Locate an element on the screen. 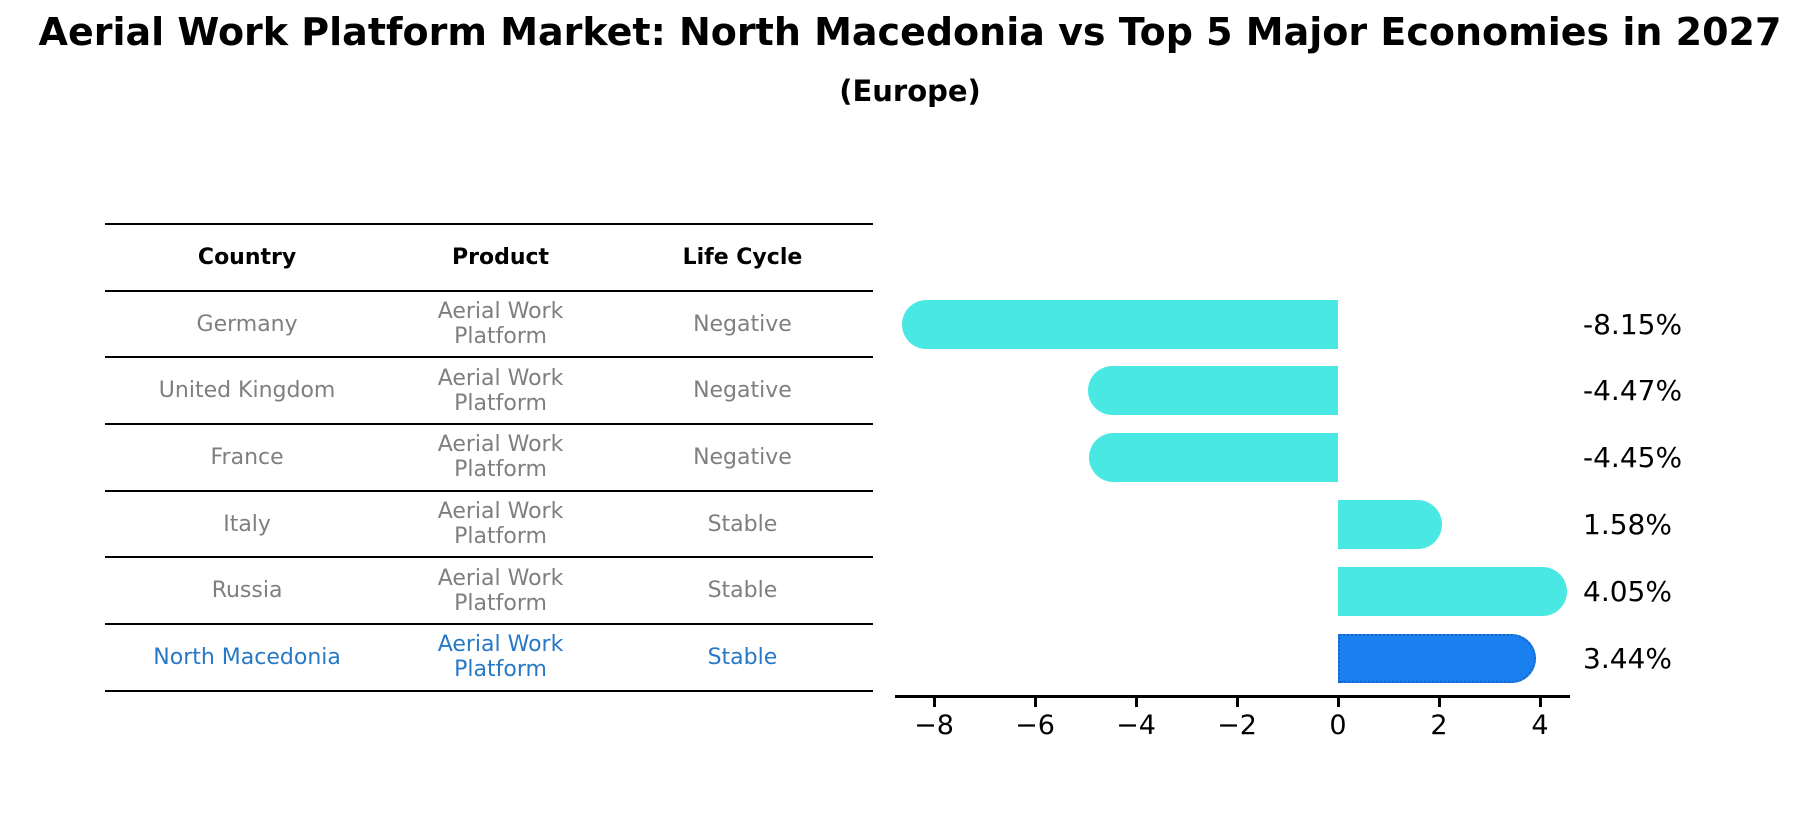 This screenshot has width=1820, height=823. value-label-germany: -8.15% is located at coordinates (1633, 324).